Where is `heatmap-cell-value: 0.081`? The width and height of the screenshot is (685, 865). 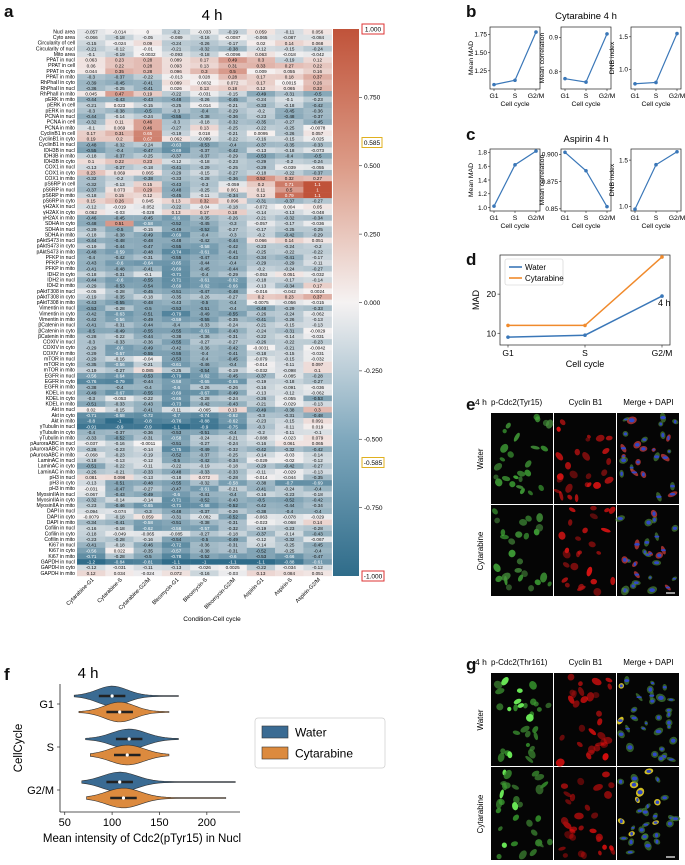
heatmap-cell-value: 0.081 is located at coordinates (91, 477).